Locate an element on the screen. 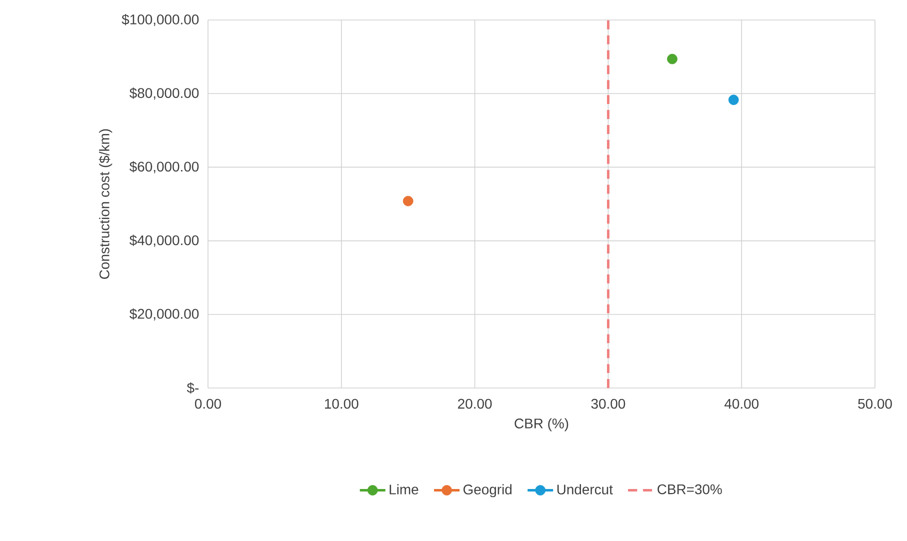 This screenshot has height=541, width=907. legend-label: Geogrid is located at coordinates (487, 491).